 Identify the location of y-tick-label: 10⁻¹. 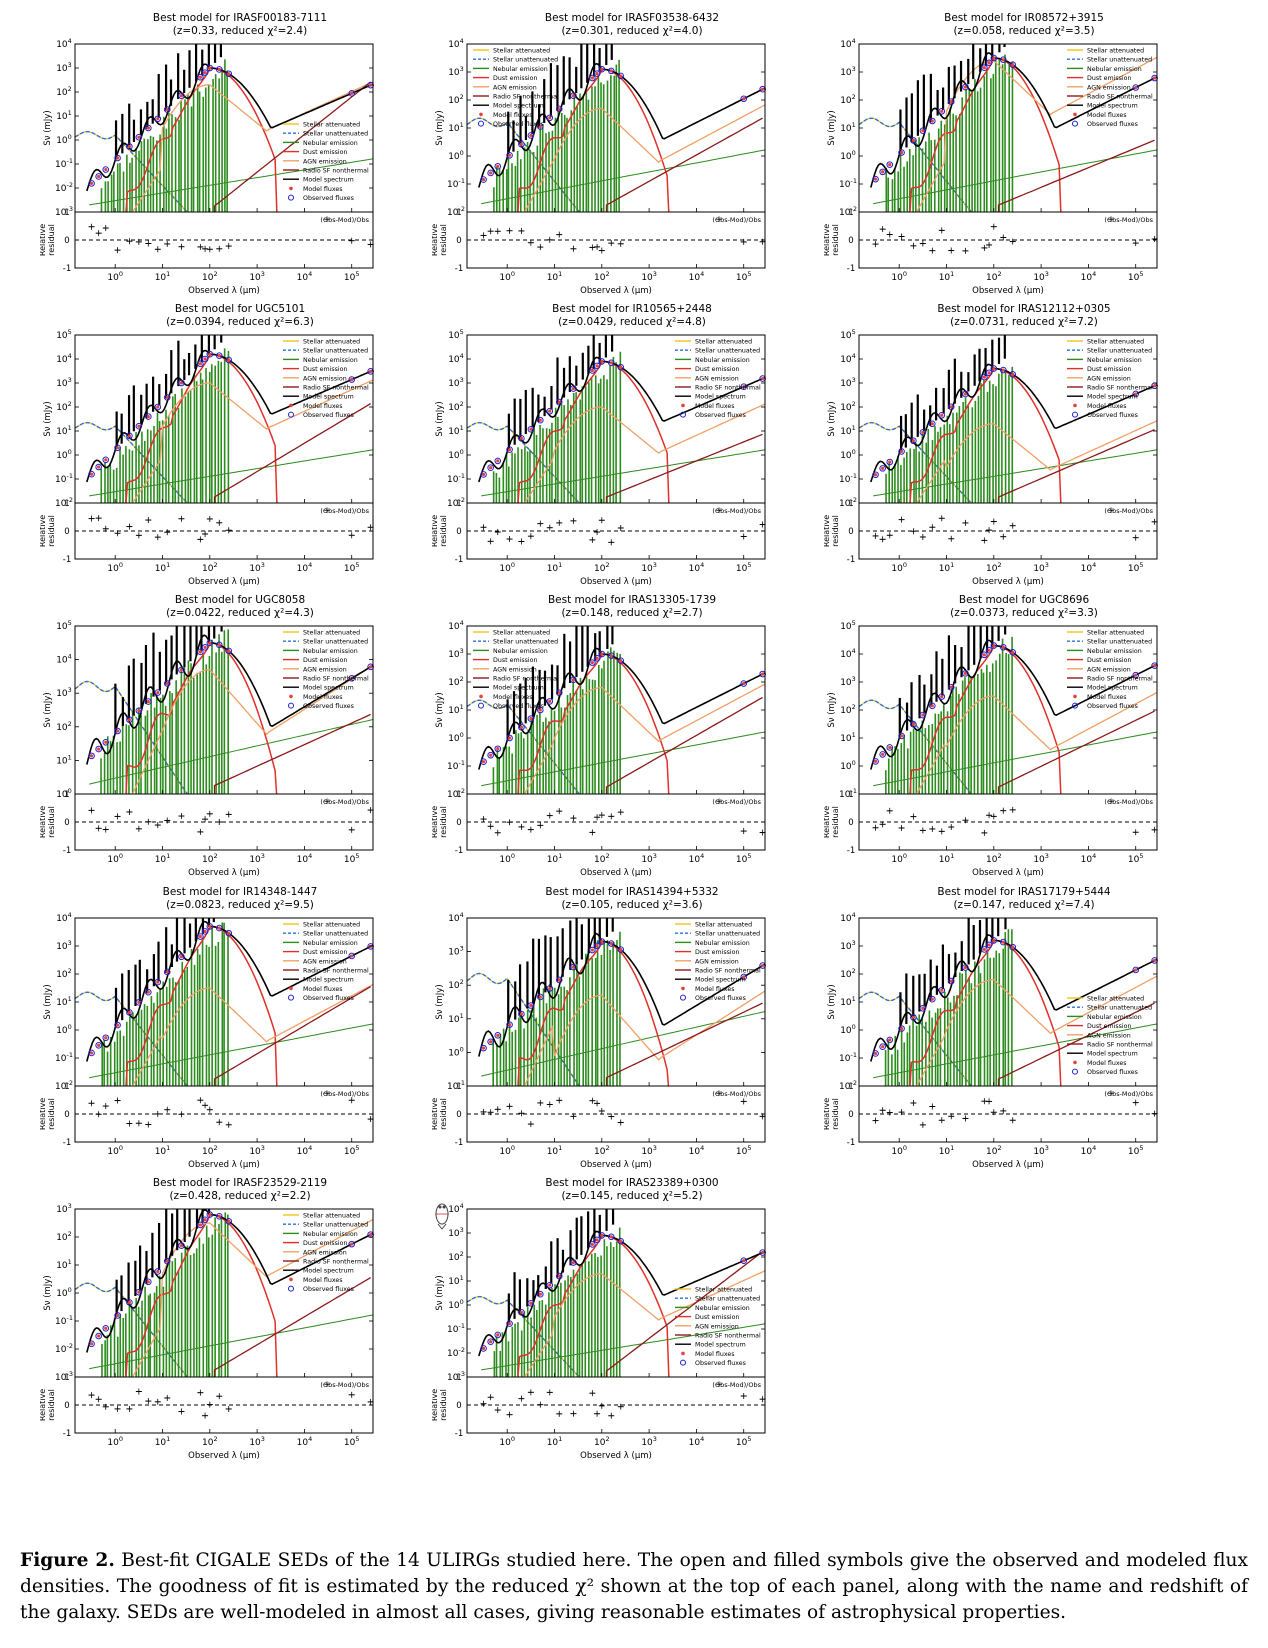
(456, 183).